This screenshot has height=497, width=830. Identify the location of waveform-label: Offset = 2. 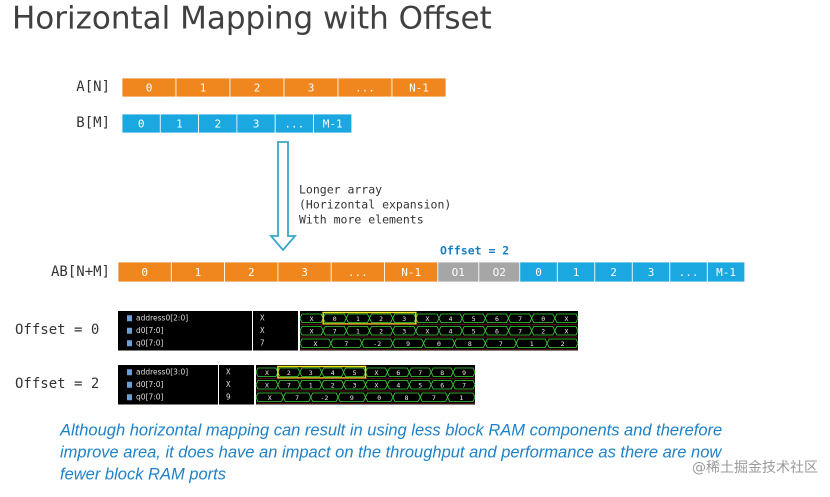
(57, 384).